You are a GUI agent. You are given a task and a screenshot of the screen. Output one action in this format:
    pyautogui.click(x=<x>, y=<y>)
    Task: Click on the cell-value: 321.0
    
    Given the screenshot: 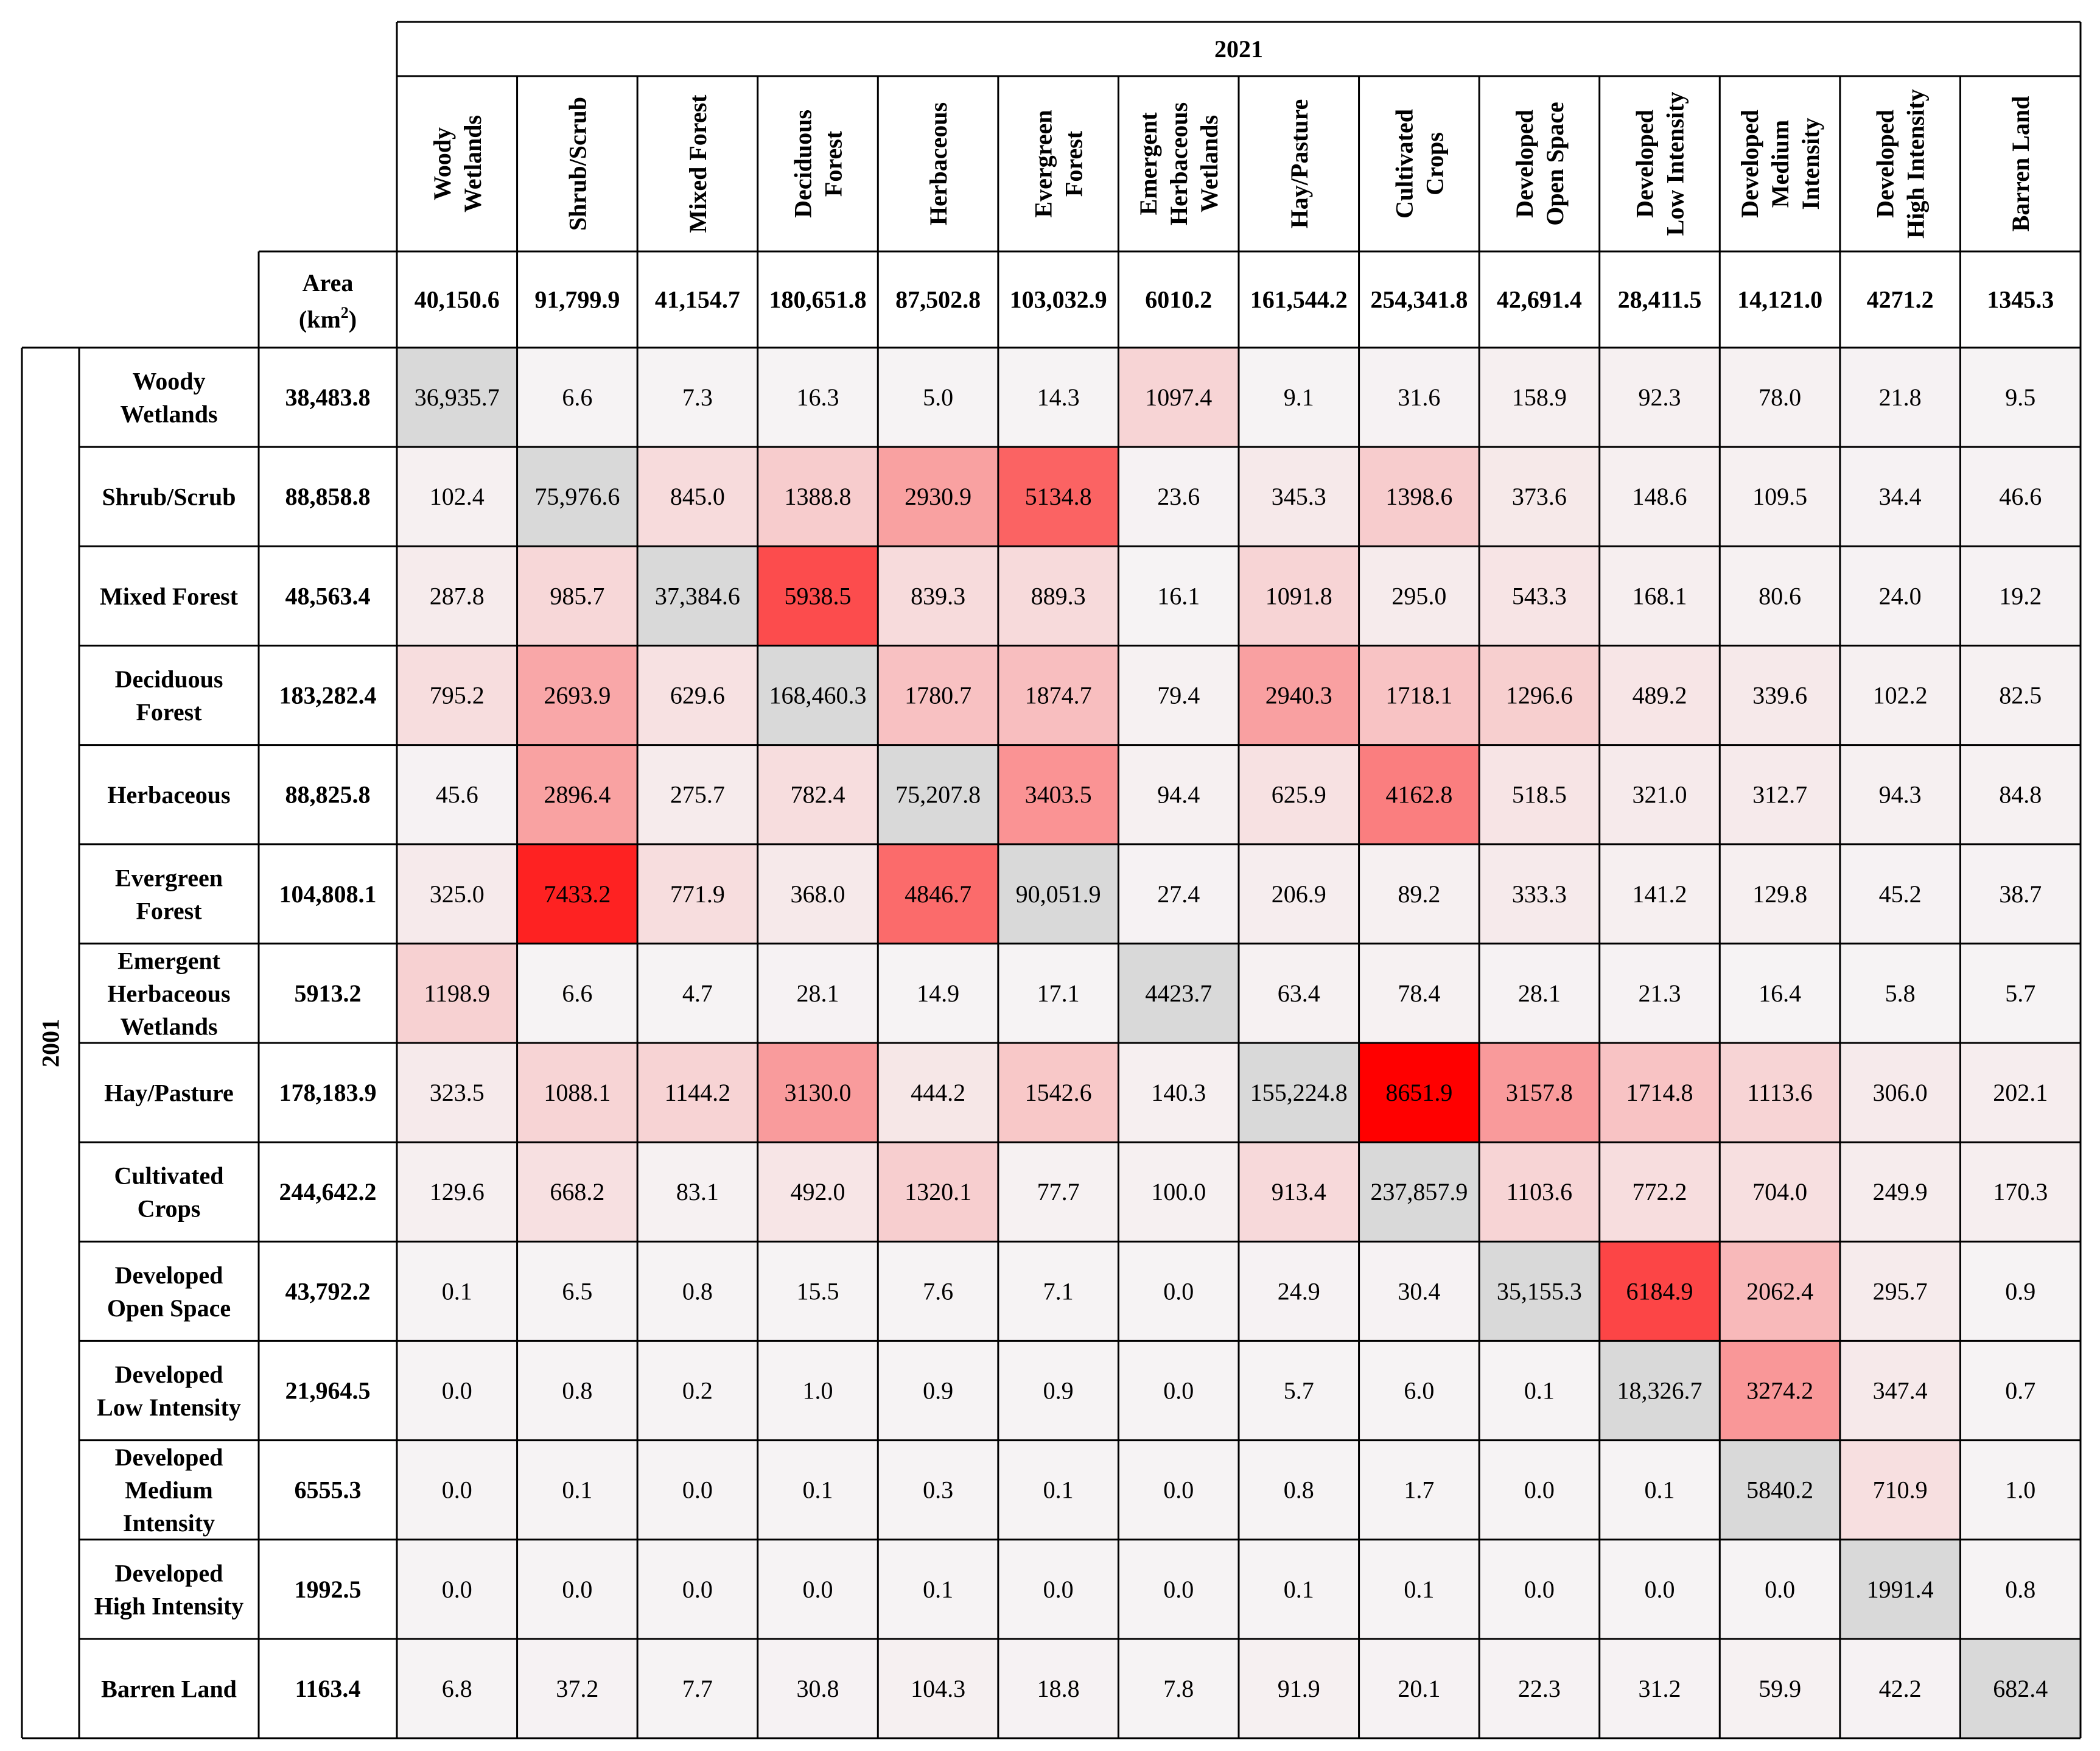 What is the action you would take?
    pyautogui.click(x=1660, y=795)
    